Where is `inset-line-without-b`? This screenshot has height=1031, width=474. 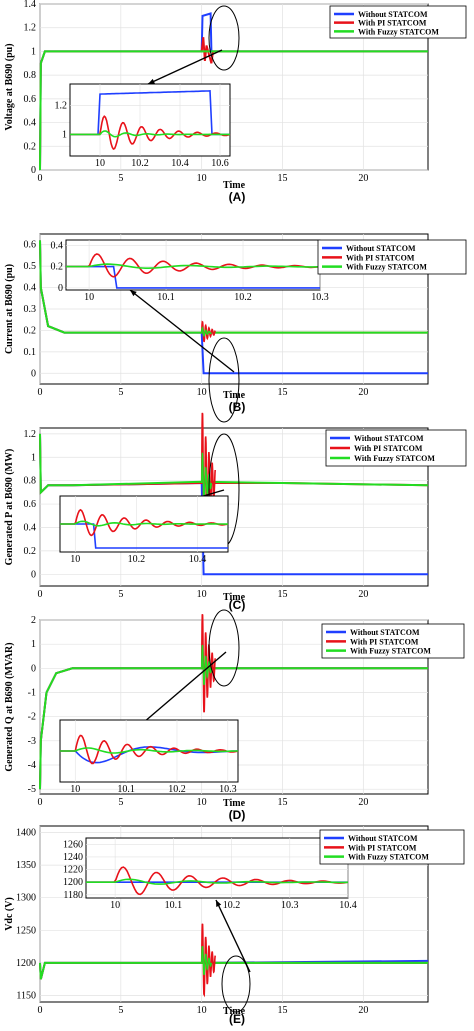 inset-line-without-b is located at coordinates (193, 277).